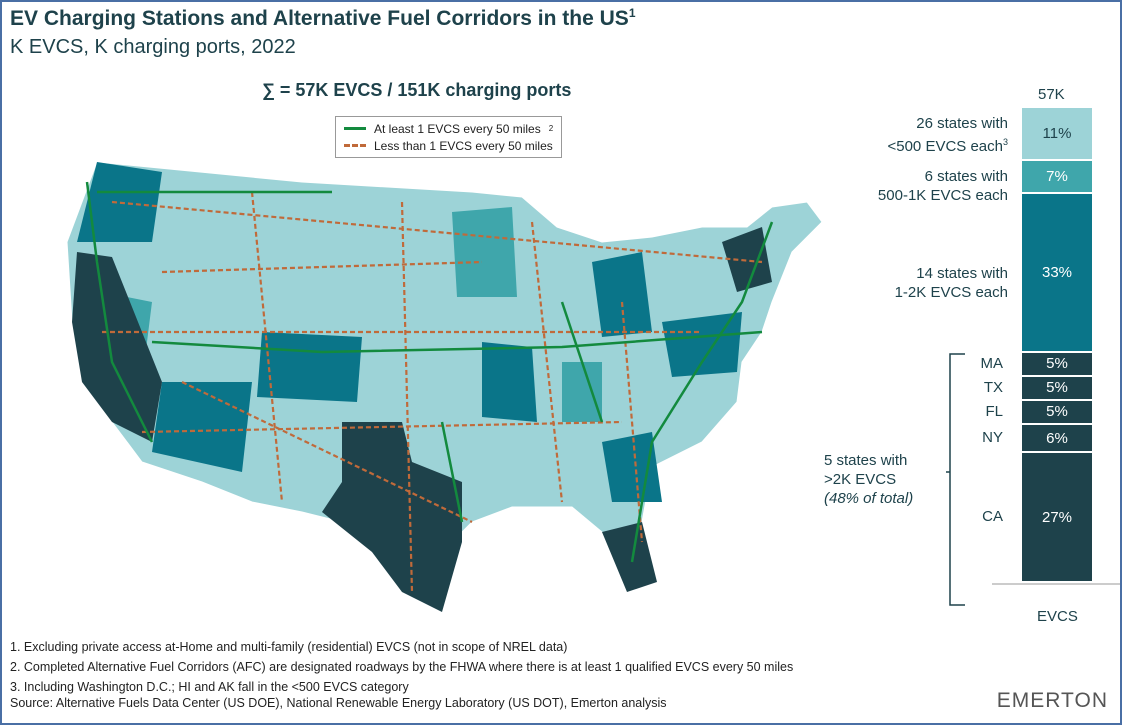 The height and width of the screenshot is (725, 1122). What do you see at coordinates (1057, 616) in the screenshot?
I see `bar-category-label: EVCS` at bounding box center [1057, 616].